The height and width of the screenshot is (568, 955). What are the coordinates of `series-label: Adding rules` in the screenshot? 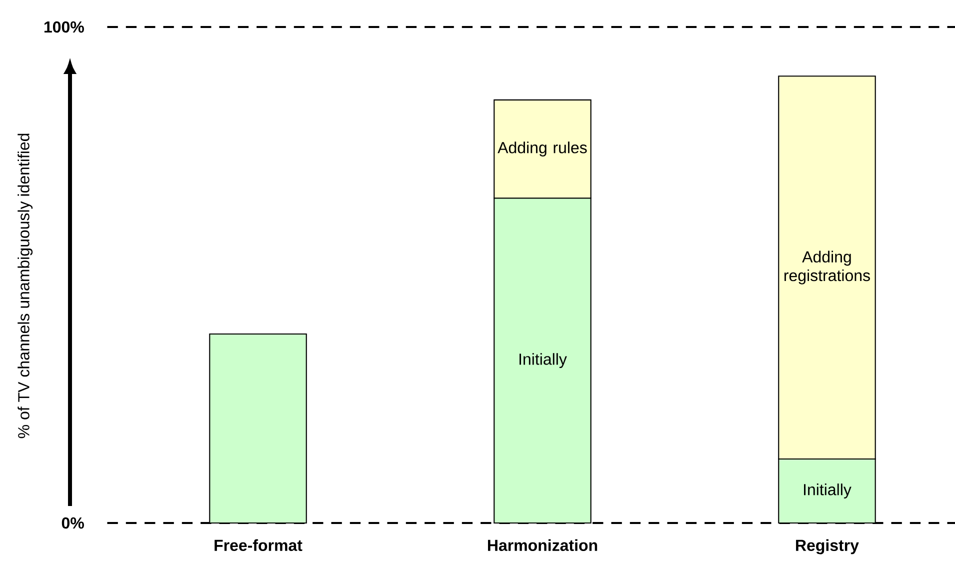 It's located at (542, 149).